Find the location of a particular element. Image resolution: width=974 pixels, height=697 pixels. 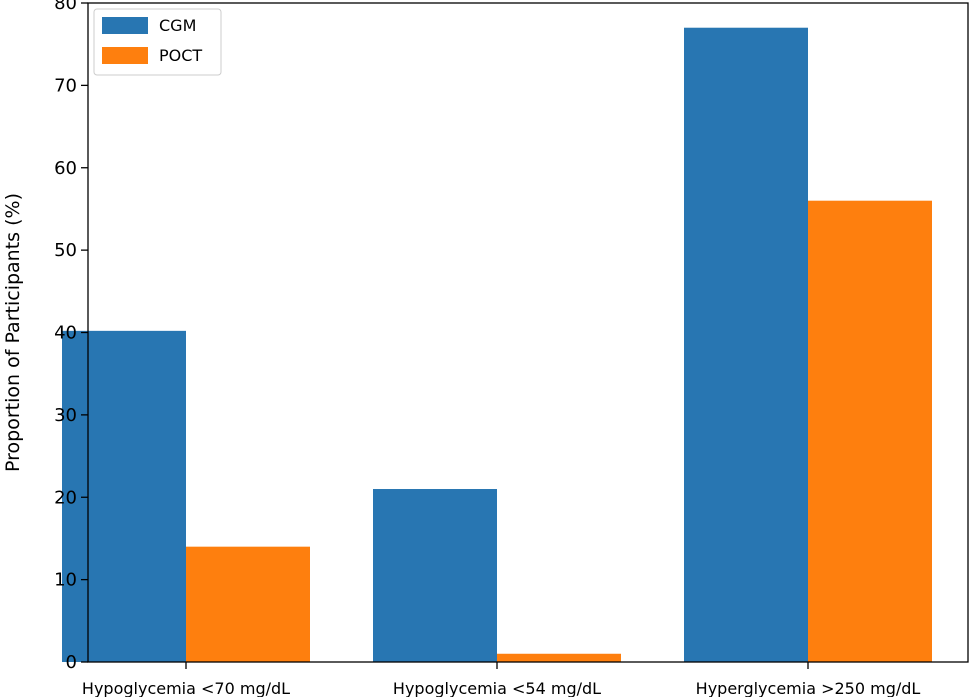

legend-swatch-cgm is located at coordinates (125, 25).